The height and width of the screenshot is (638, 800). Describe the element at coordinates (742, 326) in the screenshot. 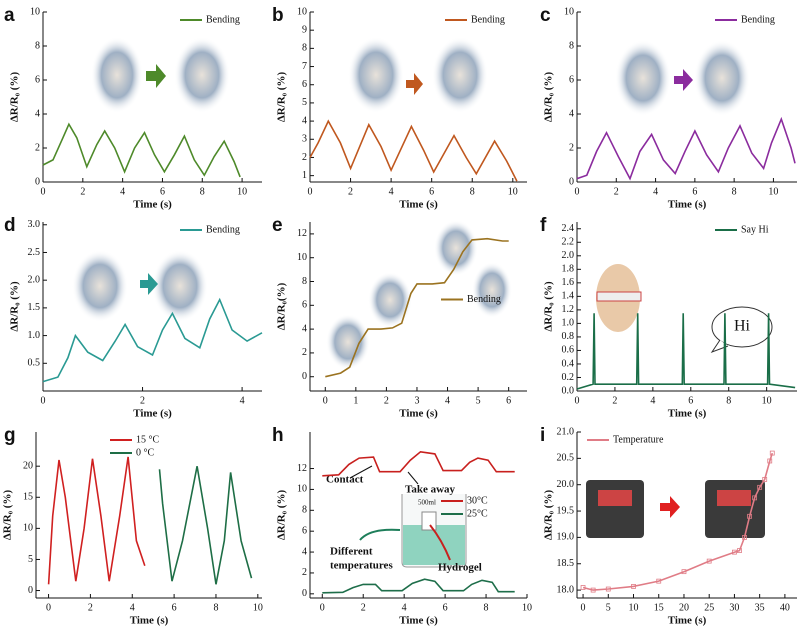

I see `annotation: Hi` at that location.